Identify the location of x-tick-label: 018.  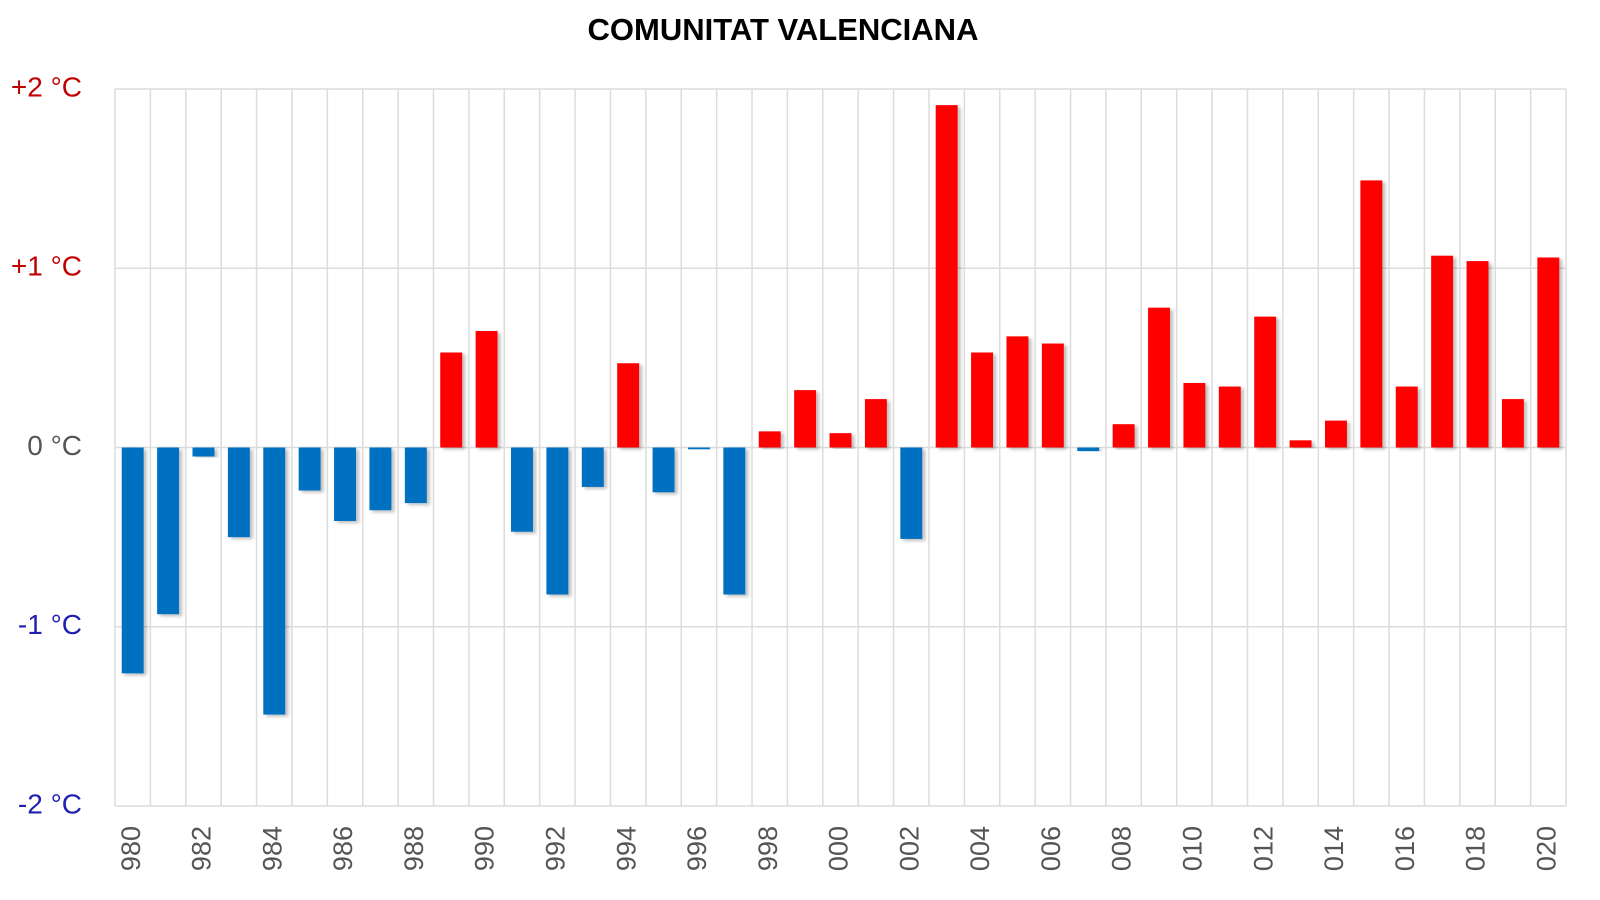
(1476, 848).